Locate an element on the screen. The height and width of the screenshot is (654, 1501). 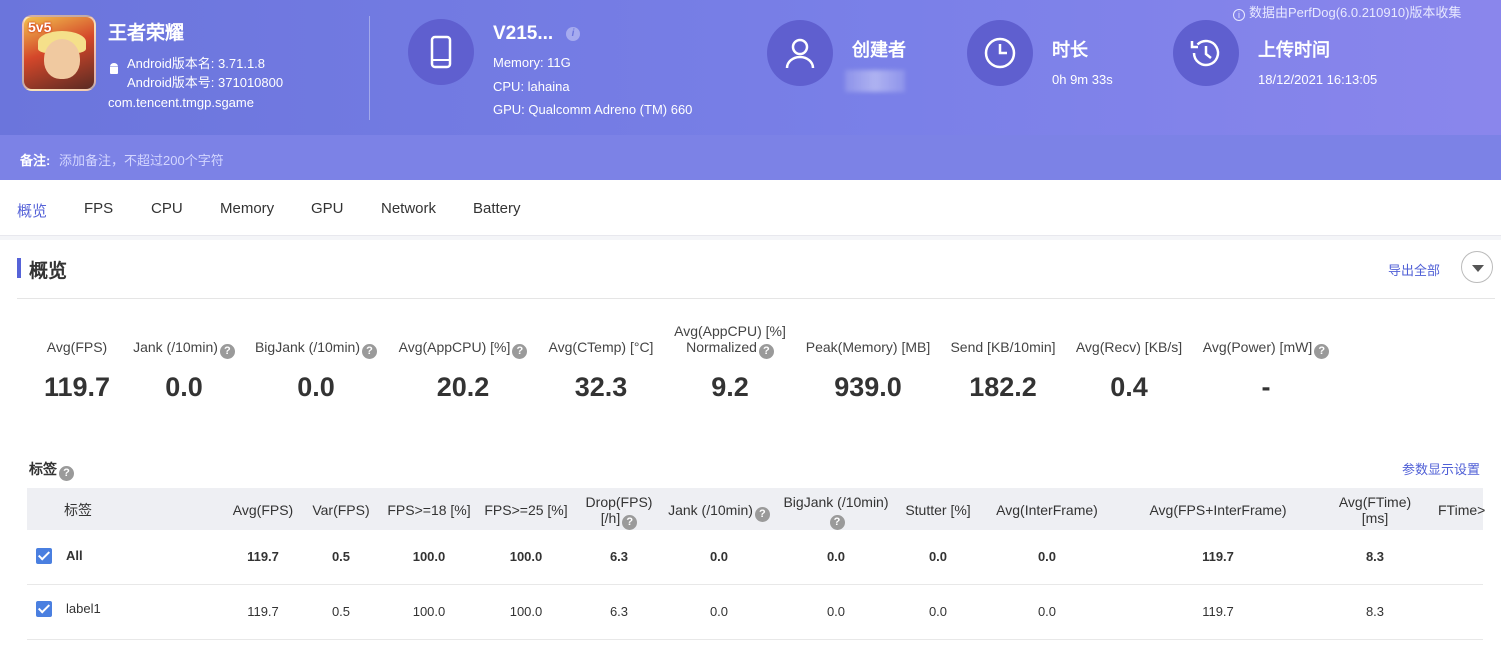
col-bigjank: BigJank (/10min)? is located at coordinates (836, 512).